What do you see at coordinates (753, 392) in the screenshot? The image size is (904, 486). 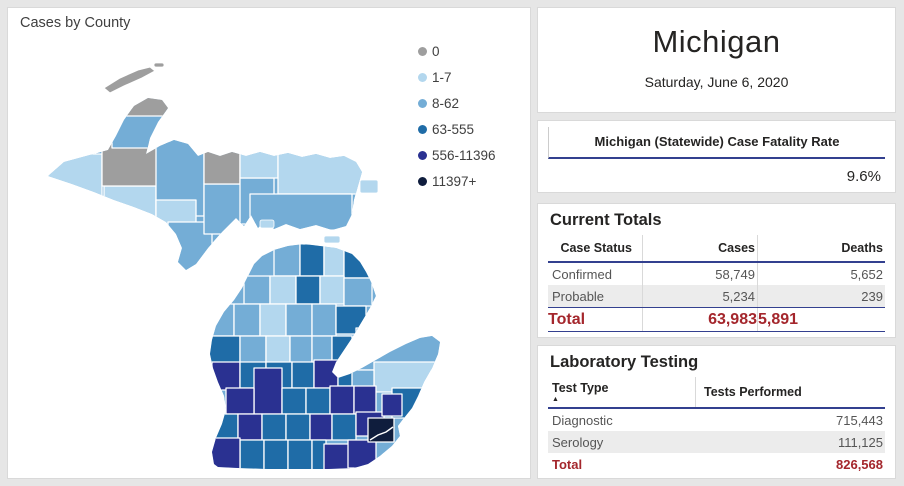 I see `column-header-tests-performed: Tests Performed` at bounding box center [753, 392].